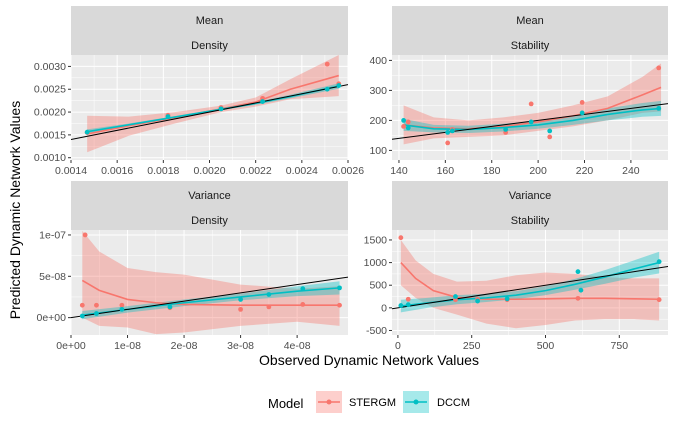 The height and width of the screenshot is (428, 675). What do you see at coordinates (515, 168) in the screenshot?
I see `x-axis-ticks: 140 160 180 200 220 240` at bounding box center [515, 168].